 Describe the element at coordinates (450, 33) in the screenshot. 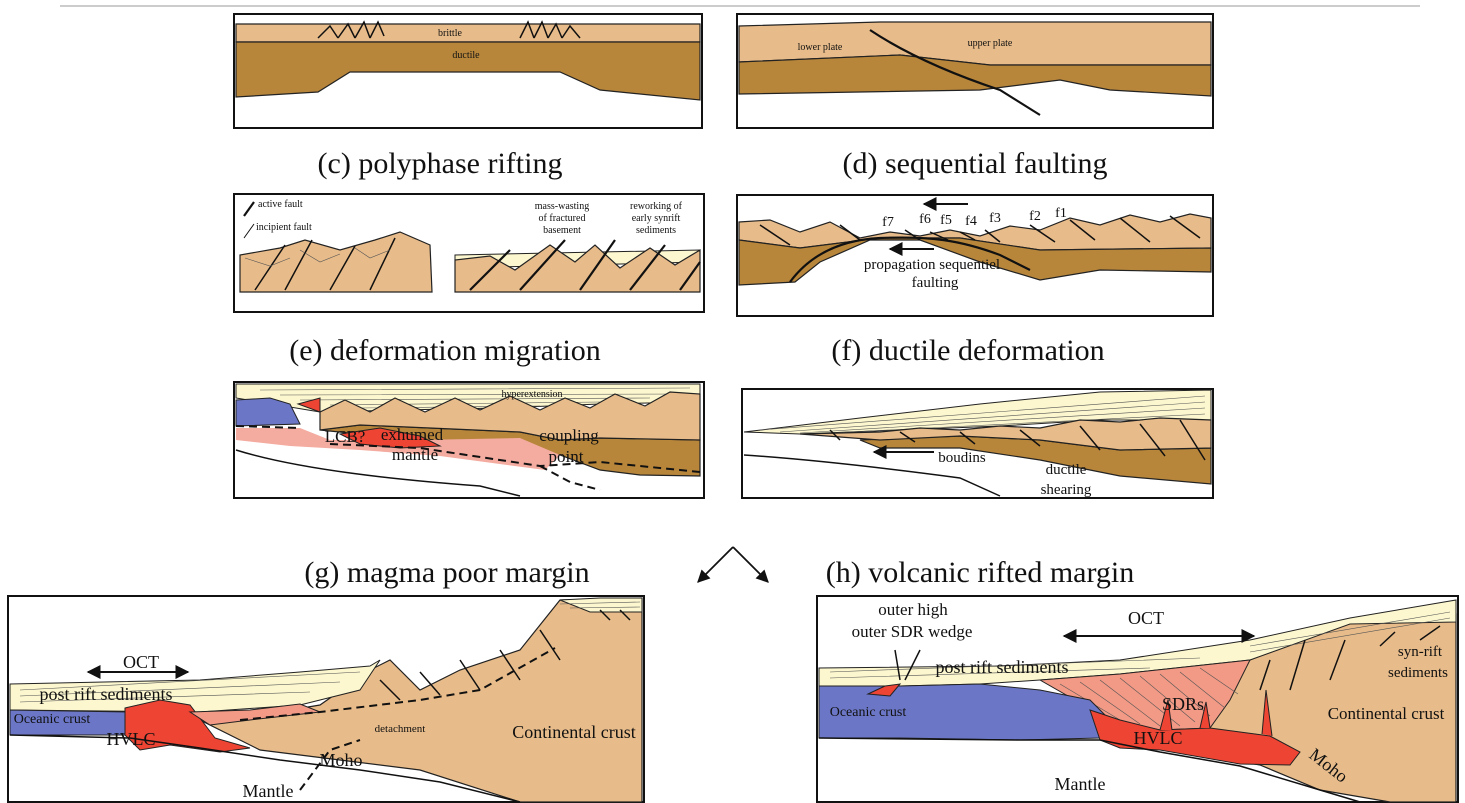

I see `label-brittle: brittle` at that location.